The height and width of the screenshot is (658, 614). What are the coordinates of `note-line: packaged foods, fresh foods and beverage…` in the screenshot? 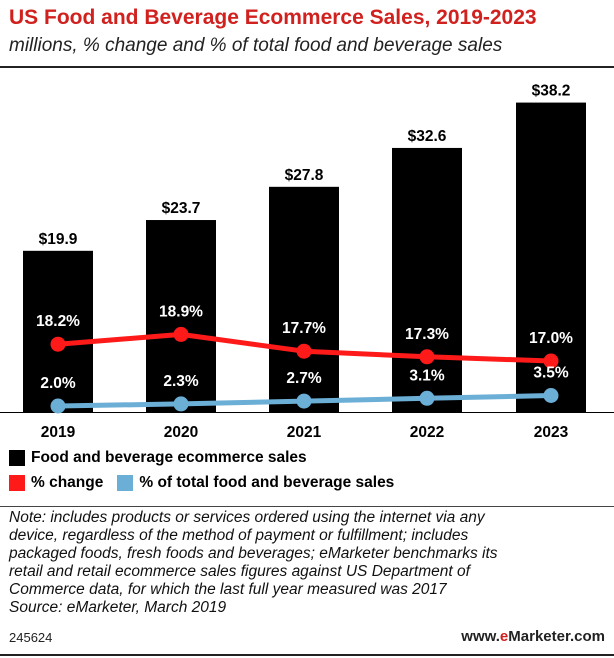 It's located at (253, 553).